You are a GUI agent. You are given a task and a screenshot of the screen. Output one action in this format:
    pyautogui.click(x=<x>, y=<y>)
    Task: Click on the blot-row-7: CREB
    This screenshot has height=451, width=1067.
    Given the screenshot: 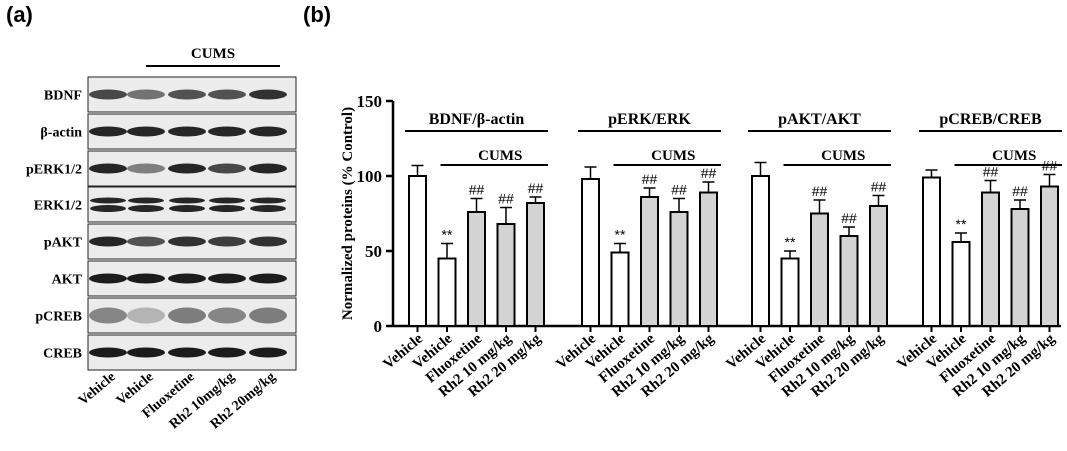 What is the action you would take?
    pyautogui.click(x=170, y=352)
    